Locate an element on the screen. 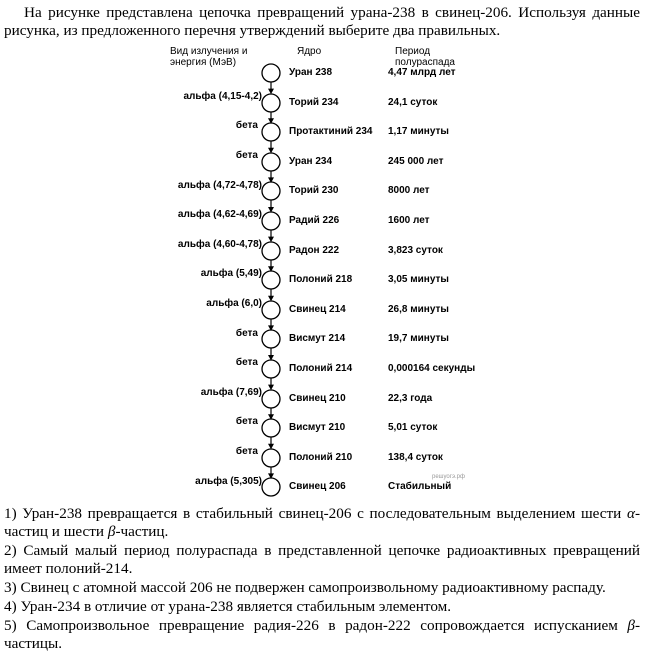 The height and width of the screenshot is (654, 645). nucleus-name: Висмут 210 is located at coordinates (317, 428).